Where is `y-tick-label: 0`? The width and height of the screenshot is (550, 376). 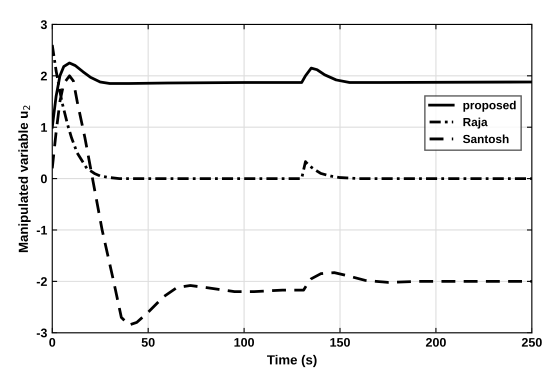
y-tick-label: 0 is located at coordinates (43, 179).